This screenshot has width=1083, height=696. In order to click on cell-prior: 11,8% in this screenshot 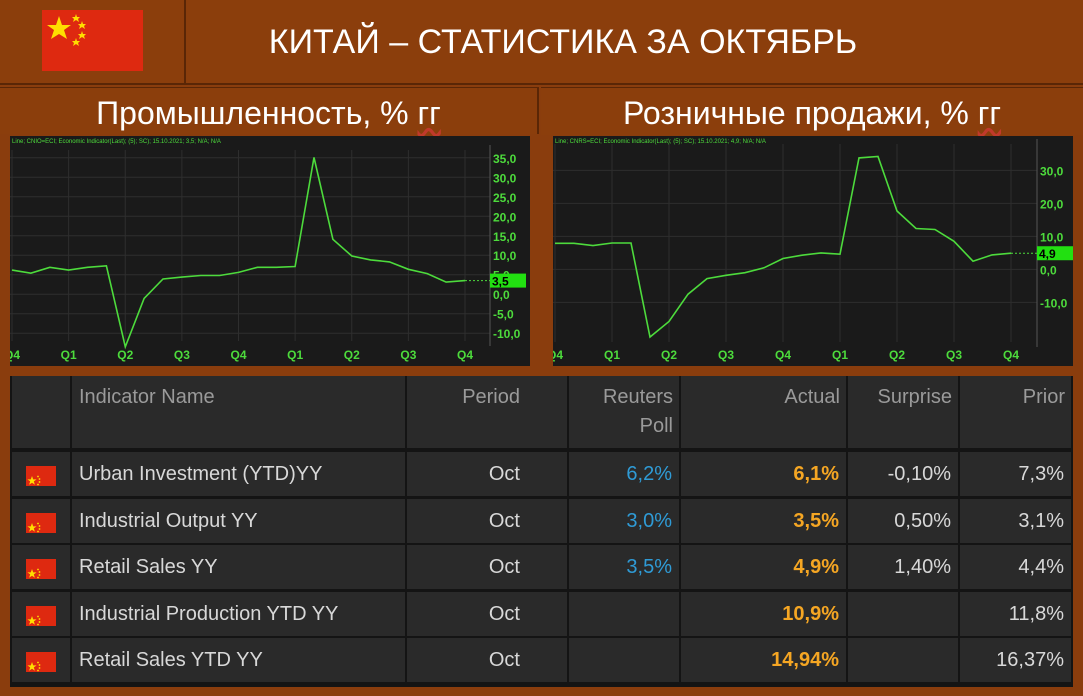, I will do `click(1015, 613)`.